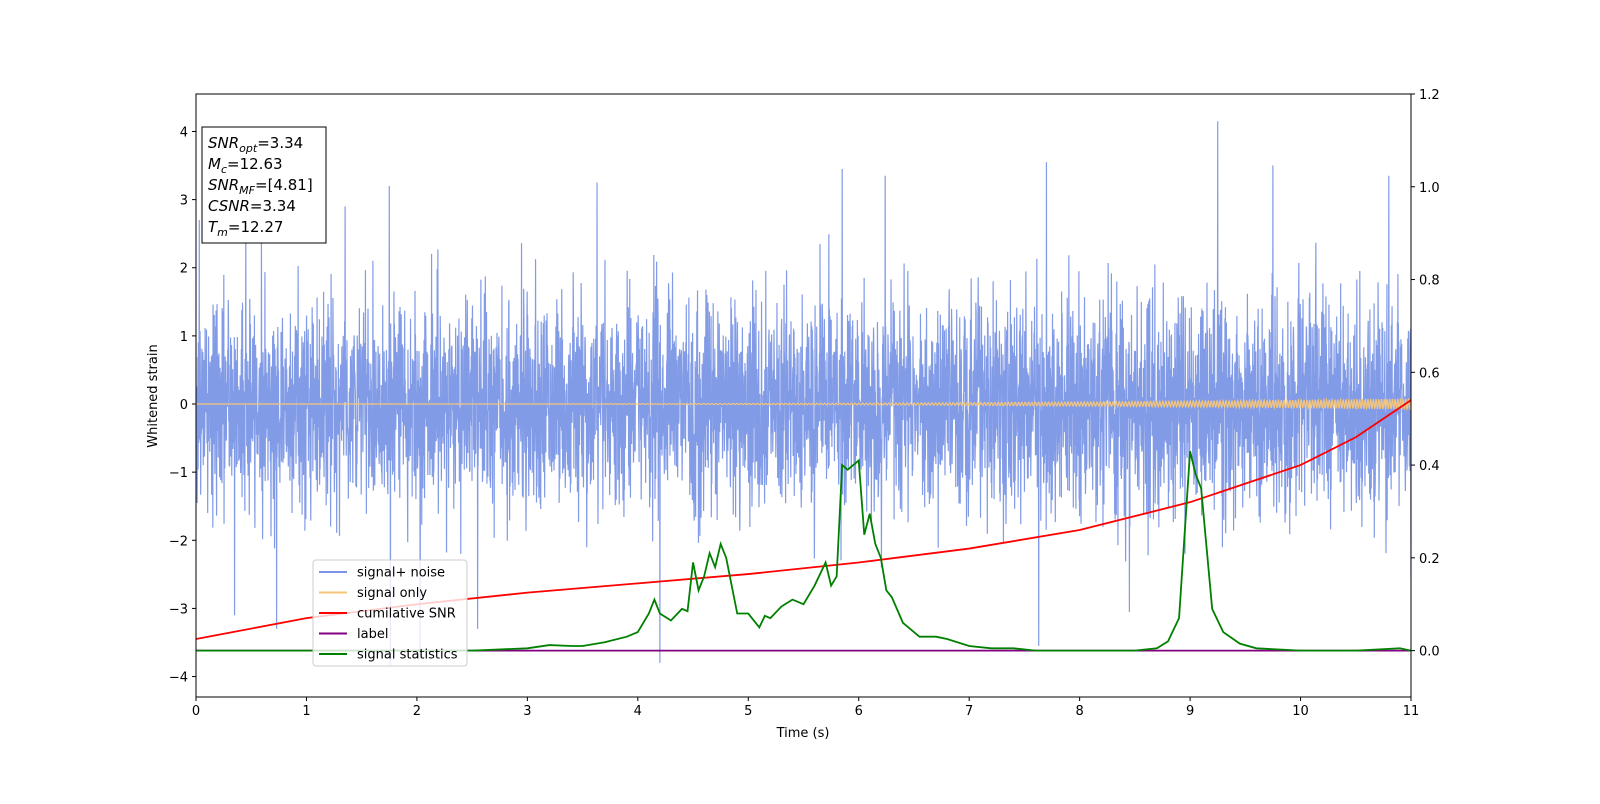  Describe the element at coordinates (1429, 466) in the screenshot. I see `y-right-tick-label: 0.4` at that location.